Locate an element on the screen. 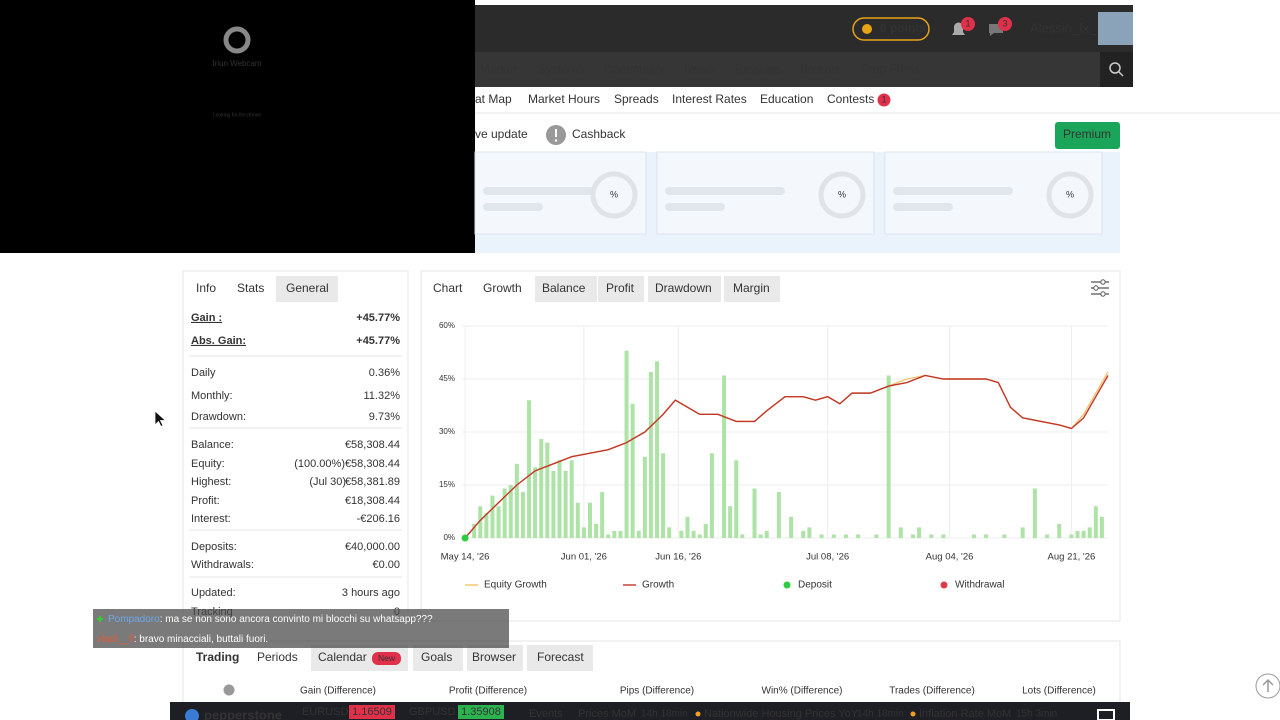 The width and height of the screenshot is (1280, 720). points-pill is located at coordinates (891, 29).